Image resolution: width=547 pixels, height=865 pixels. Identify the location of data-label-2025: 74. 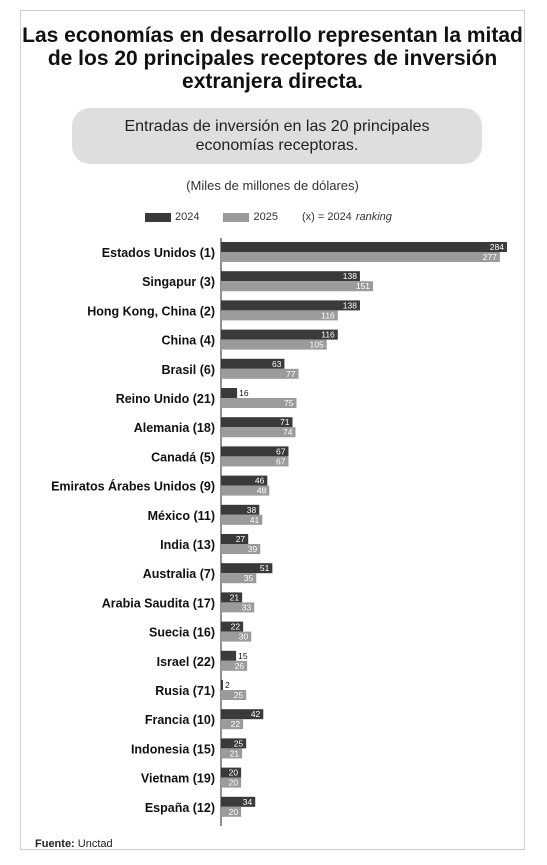
(288, 432).